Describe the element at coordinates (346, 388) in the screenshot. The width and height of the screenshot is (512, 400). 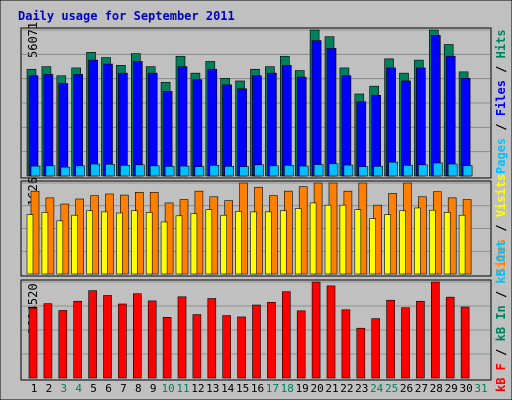
I see `x-axis-day-label: 22` at that location.